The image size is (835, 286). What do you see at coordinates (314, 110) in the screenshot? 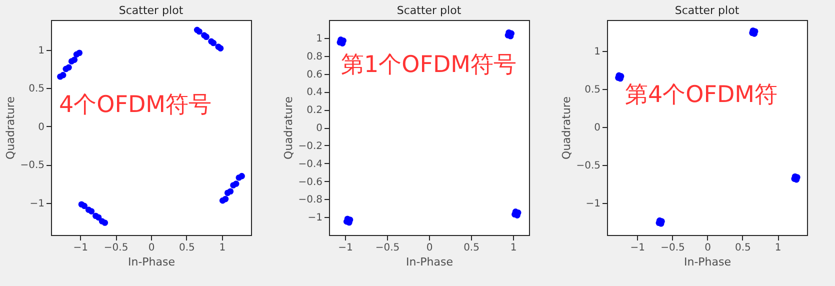
I see `y-tick-label: 0.2` at bounding box center [314, 110].